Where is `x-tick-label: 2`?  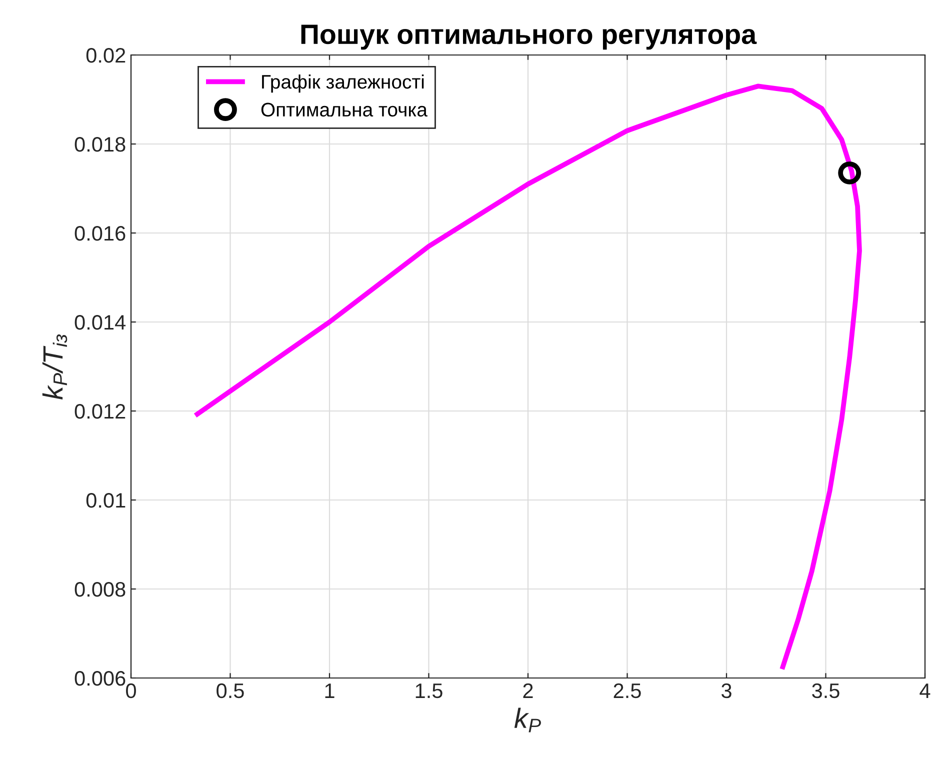 x-tick-label: 2 is located at coordinates (528, 690).